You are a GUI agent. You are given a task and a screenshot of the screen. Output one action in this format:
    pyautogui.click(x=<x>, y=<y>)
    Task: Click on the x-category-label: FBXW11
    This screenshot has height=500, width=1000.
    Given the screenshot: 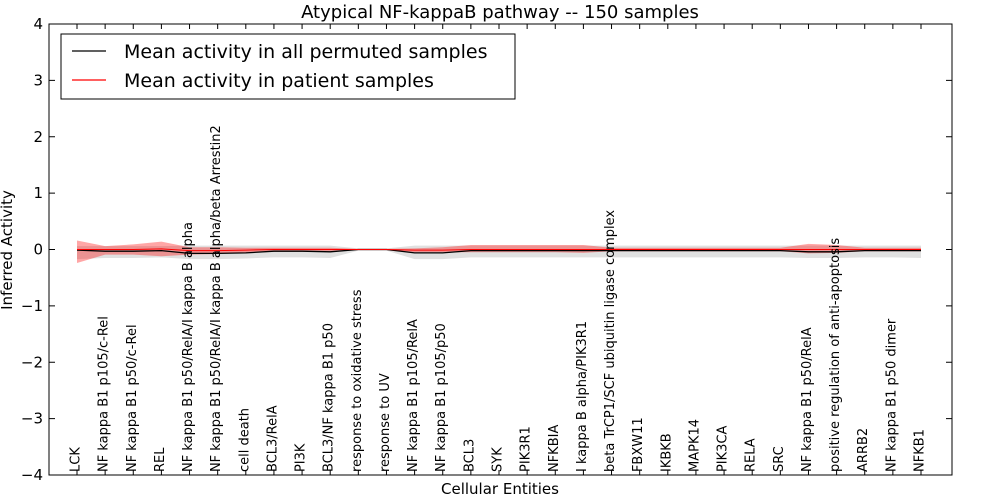 What is the action you would take?
    pyautogui.click(x=638, y=444)
    